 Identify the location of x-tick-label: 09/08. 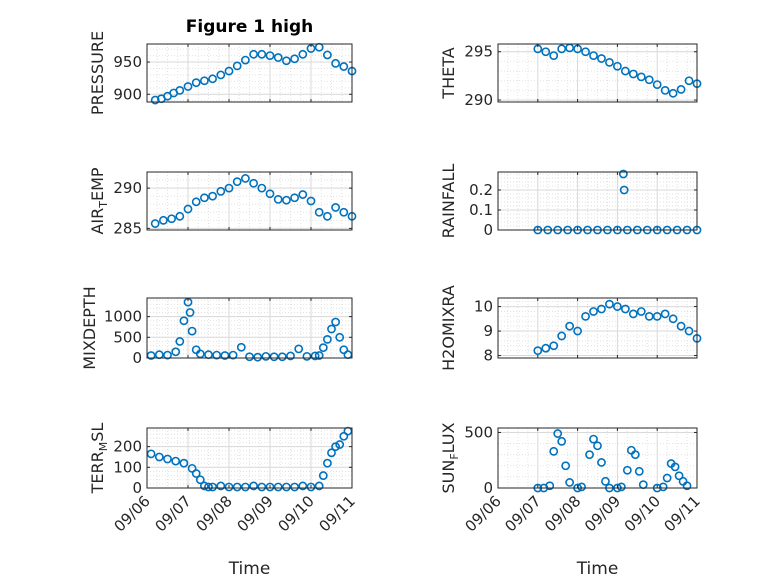
(562, 513).